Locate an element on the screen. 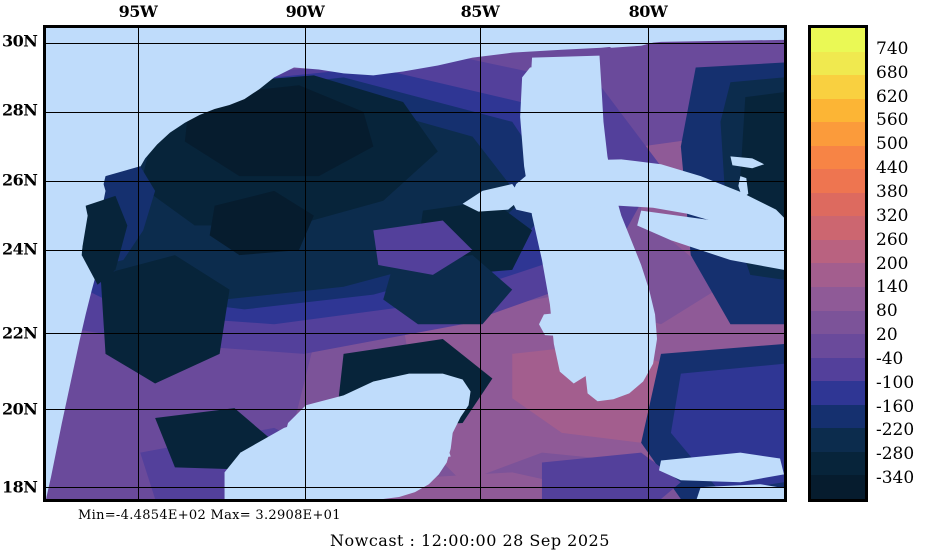 This screenshot has height=555, width=933. gridline-lon-95w is located at coordinates (138, 263).